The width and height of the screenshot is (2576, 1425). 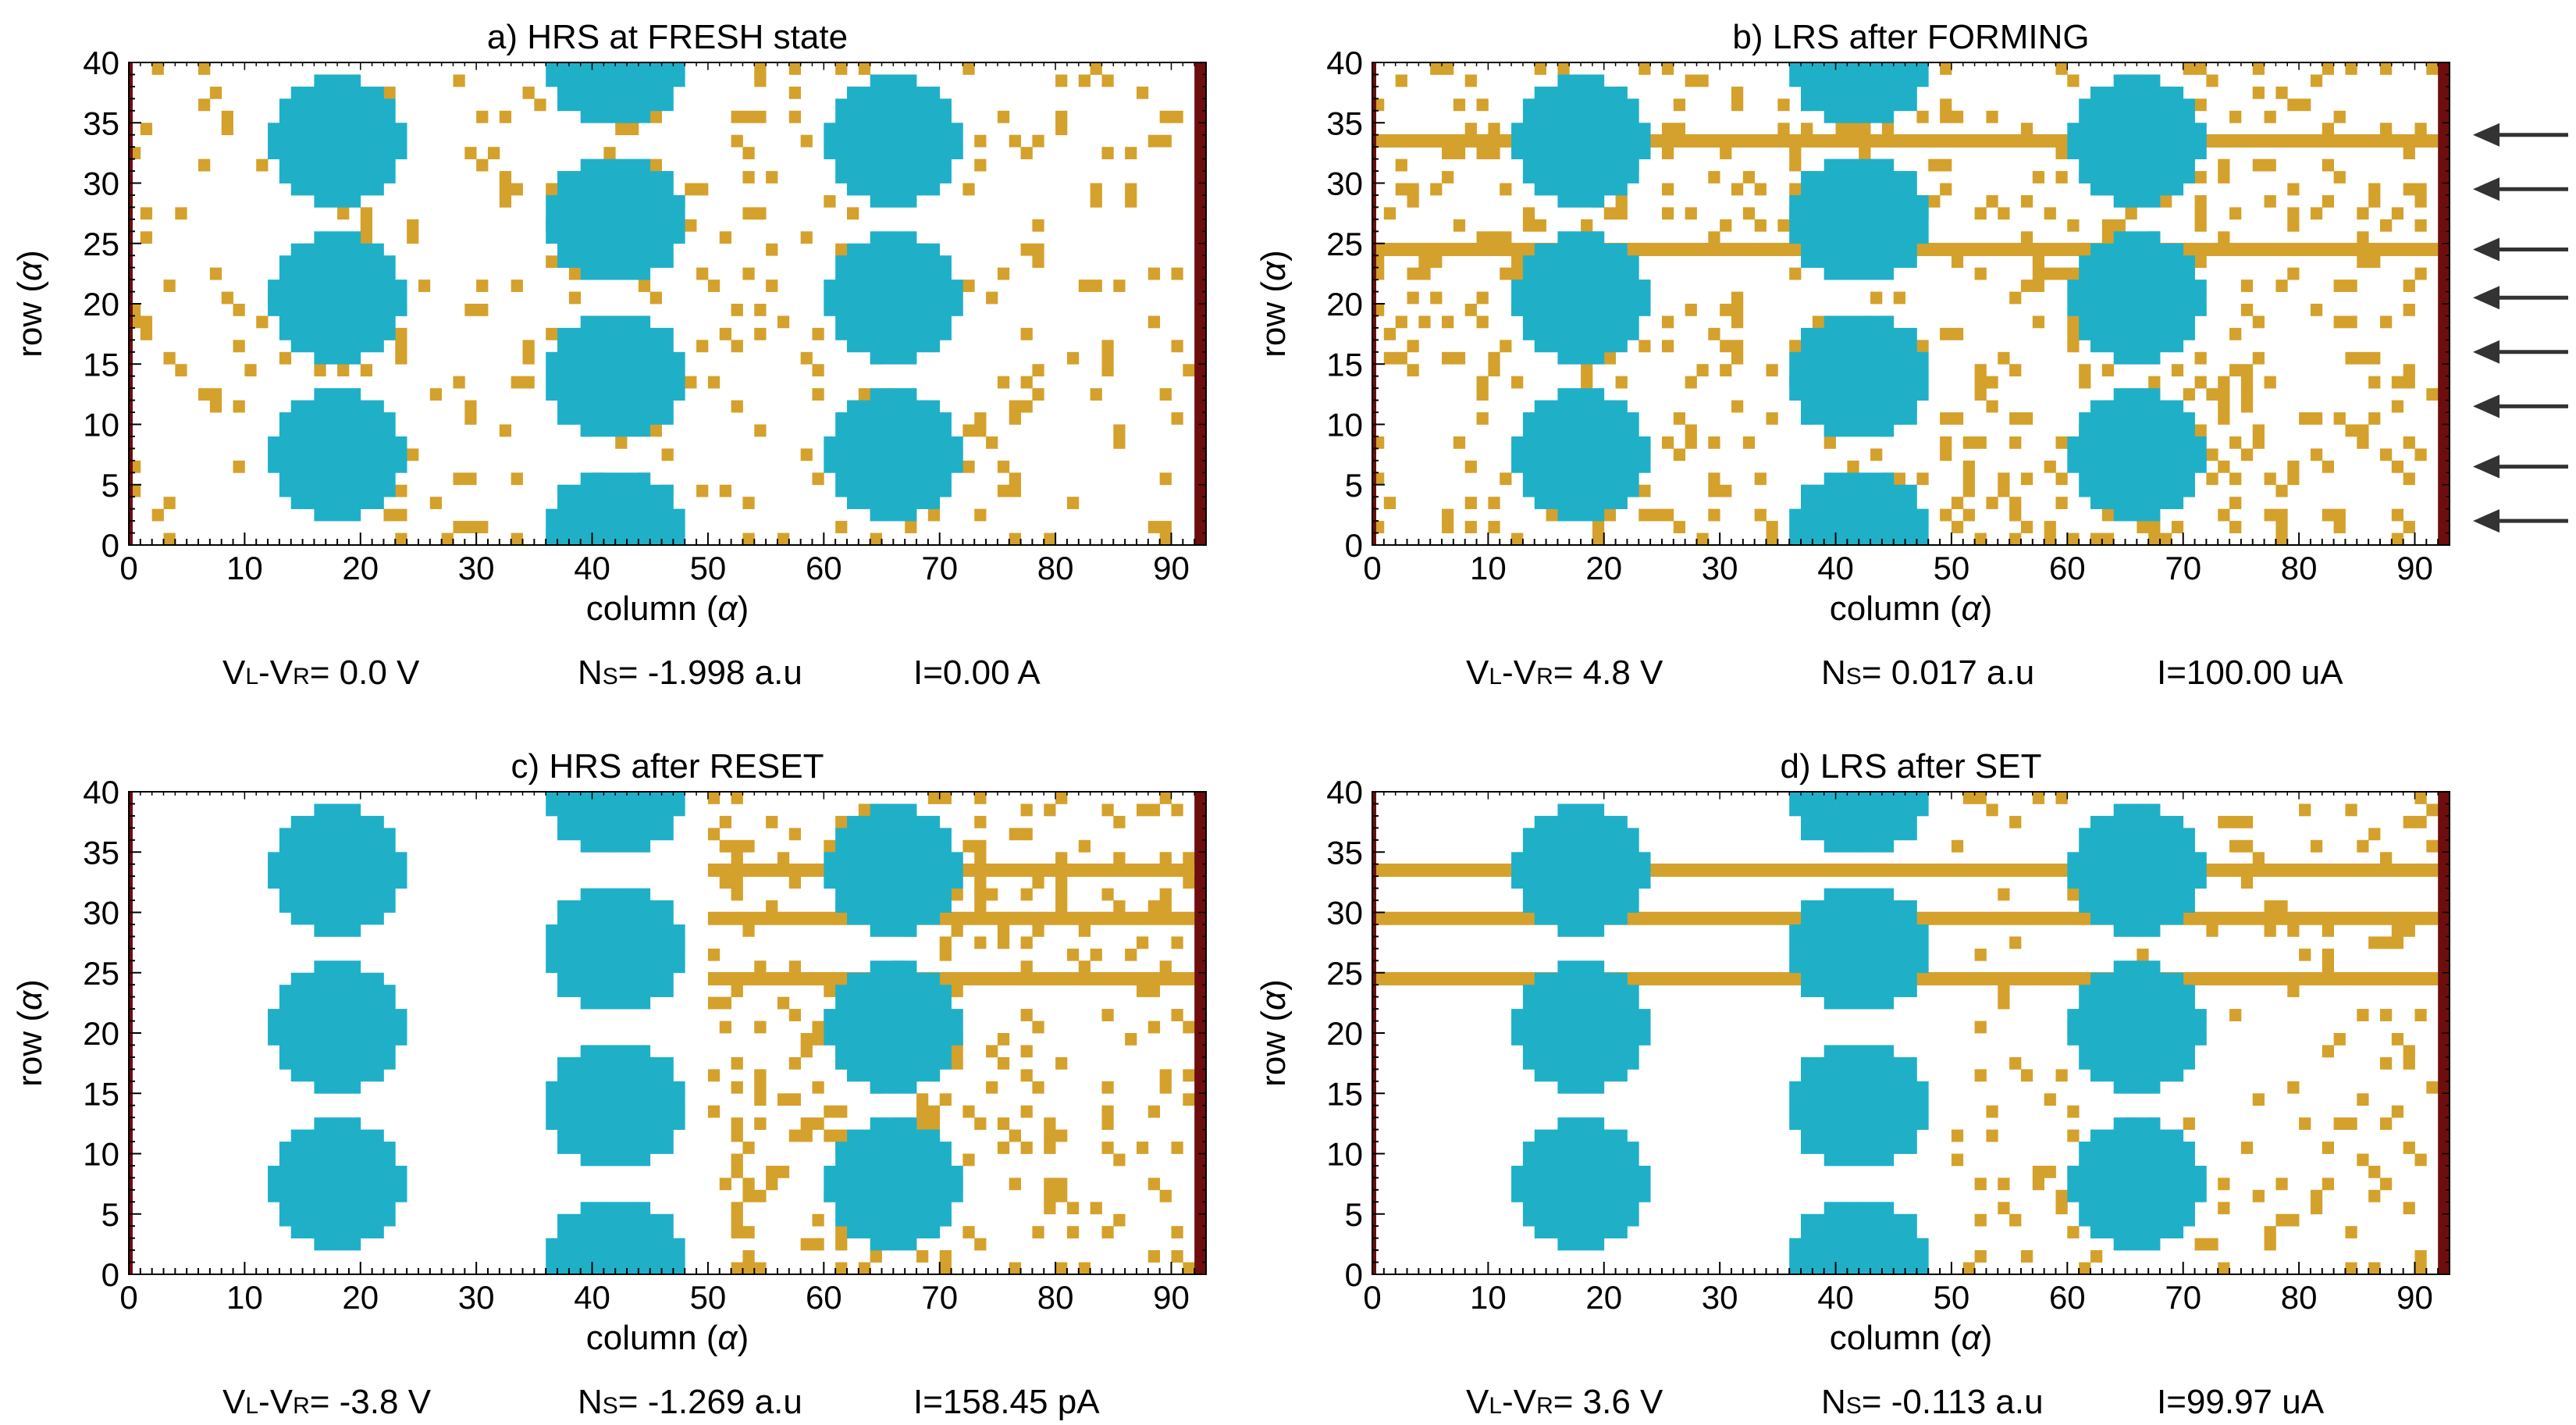 What do you see at coordinates (1495, 676) in the screenshot?
I see `v-sub-l: L` at bounding box center [1495, 676].